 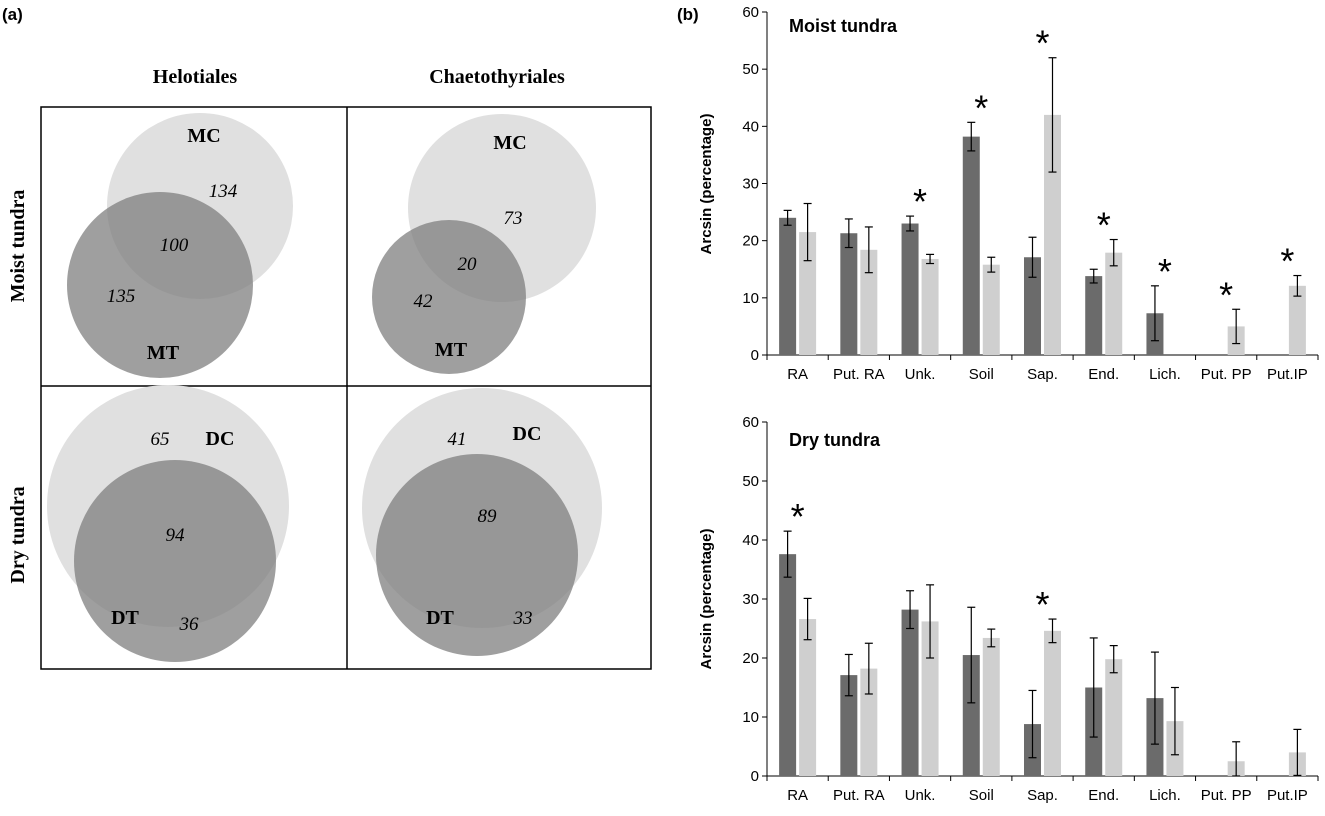 What do you see at coordinates (468, 264) in the screenshot?
I see `venn-shared-count: 20` at bounding box center [468, 264].